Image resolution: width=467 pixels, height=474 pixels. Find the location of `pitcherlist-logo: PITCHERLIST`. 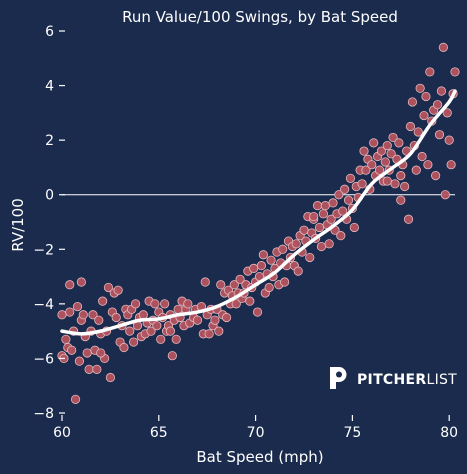

pitcherlist-logo: PITCHERLIST is located at coordinates (393, 378).